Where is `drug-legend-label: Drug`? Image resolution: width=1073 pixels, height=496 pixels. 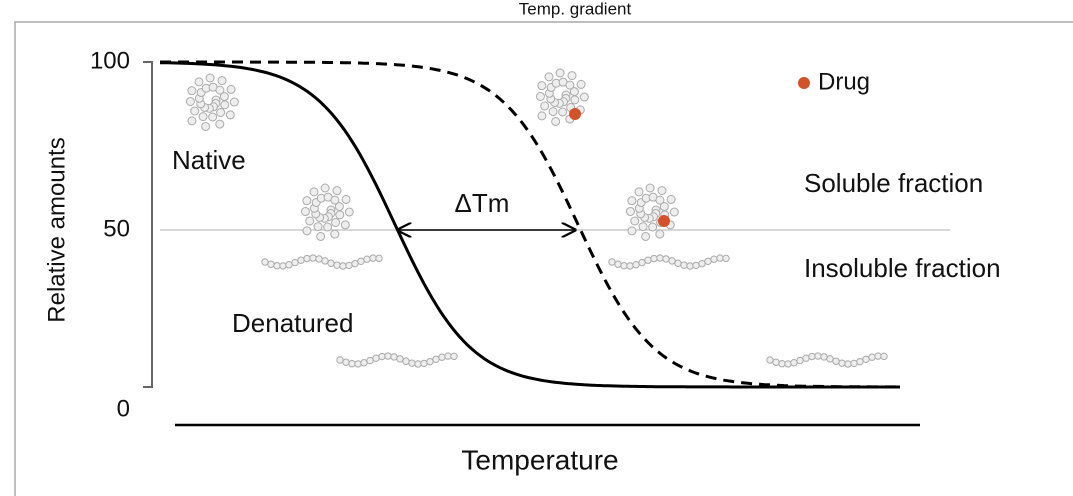 drug-legend-label: Drug is located at coordinates (844, 81).